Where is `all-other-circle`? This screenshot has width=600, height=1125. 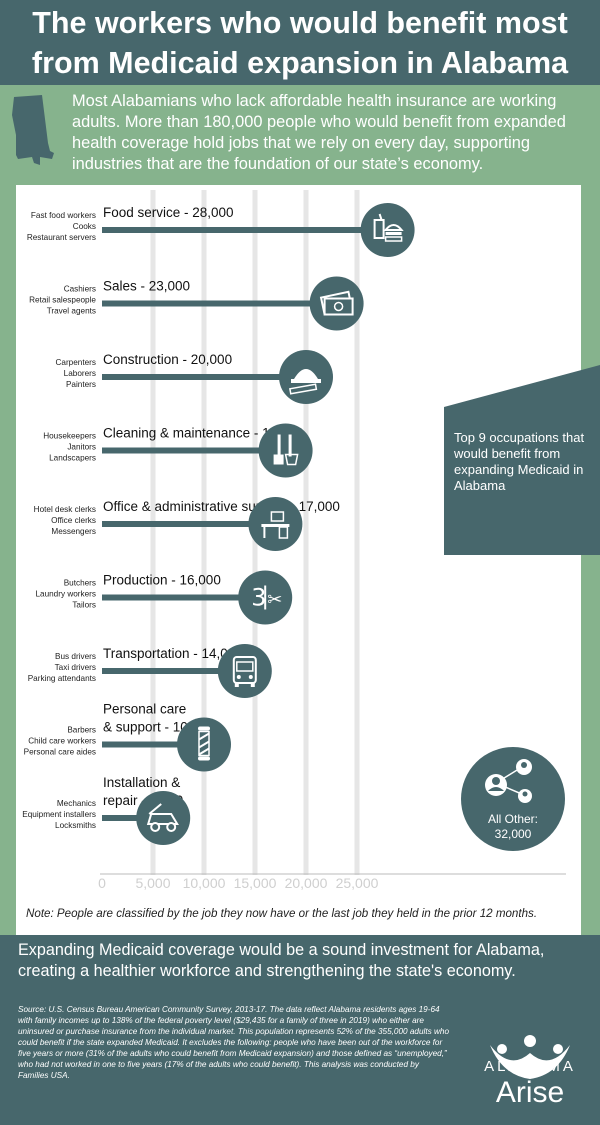
all-other-circle is located at coordinates (513, 799).